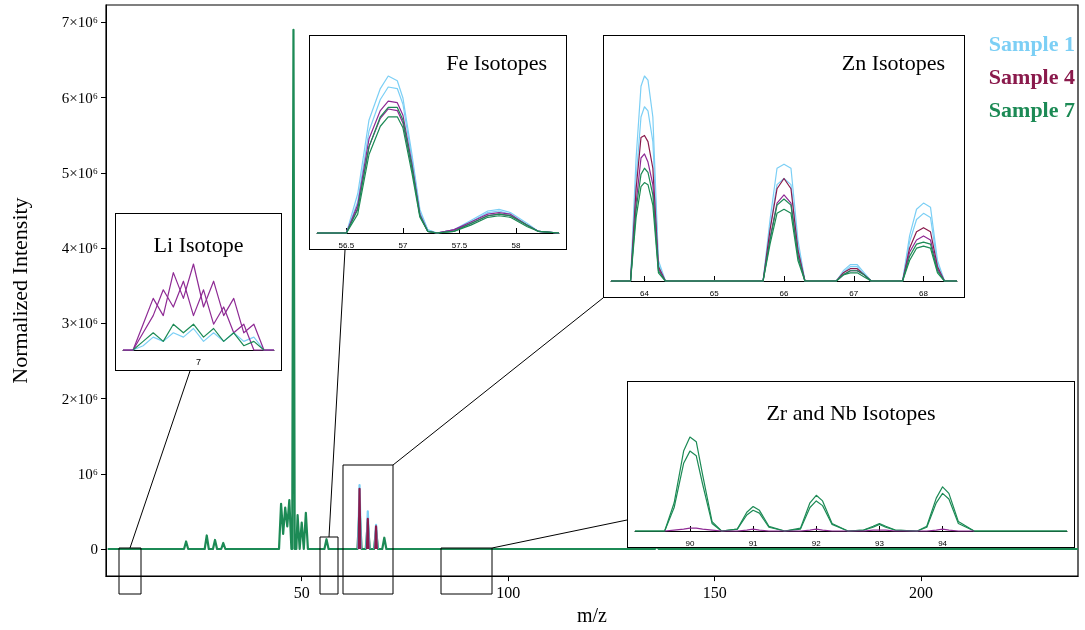 The width and height of the screenshot is (1085, 630). What do you see at coordinates (508, 592) in the screenshot?
I see `x-tick-label: 100` at bounding box center [508, 592].